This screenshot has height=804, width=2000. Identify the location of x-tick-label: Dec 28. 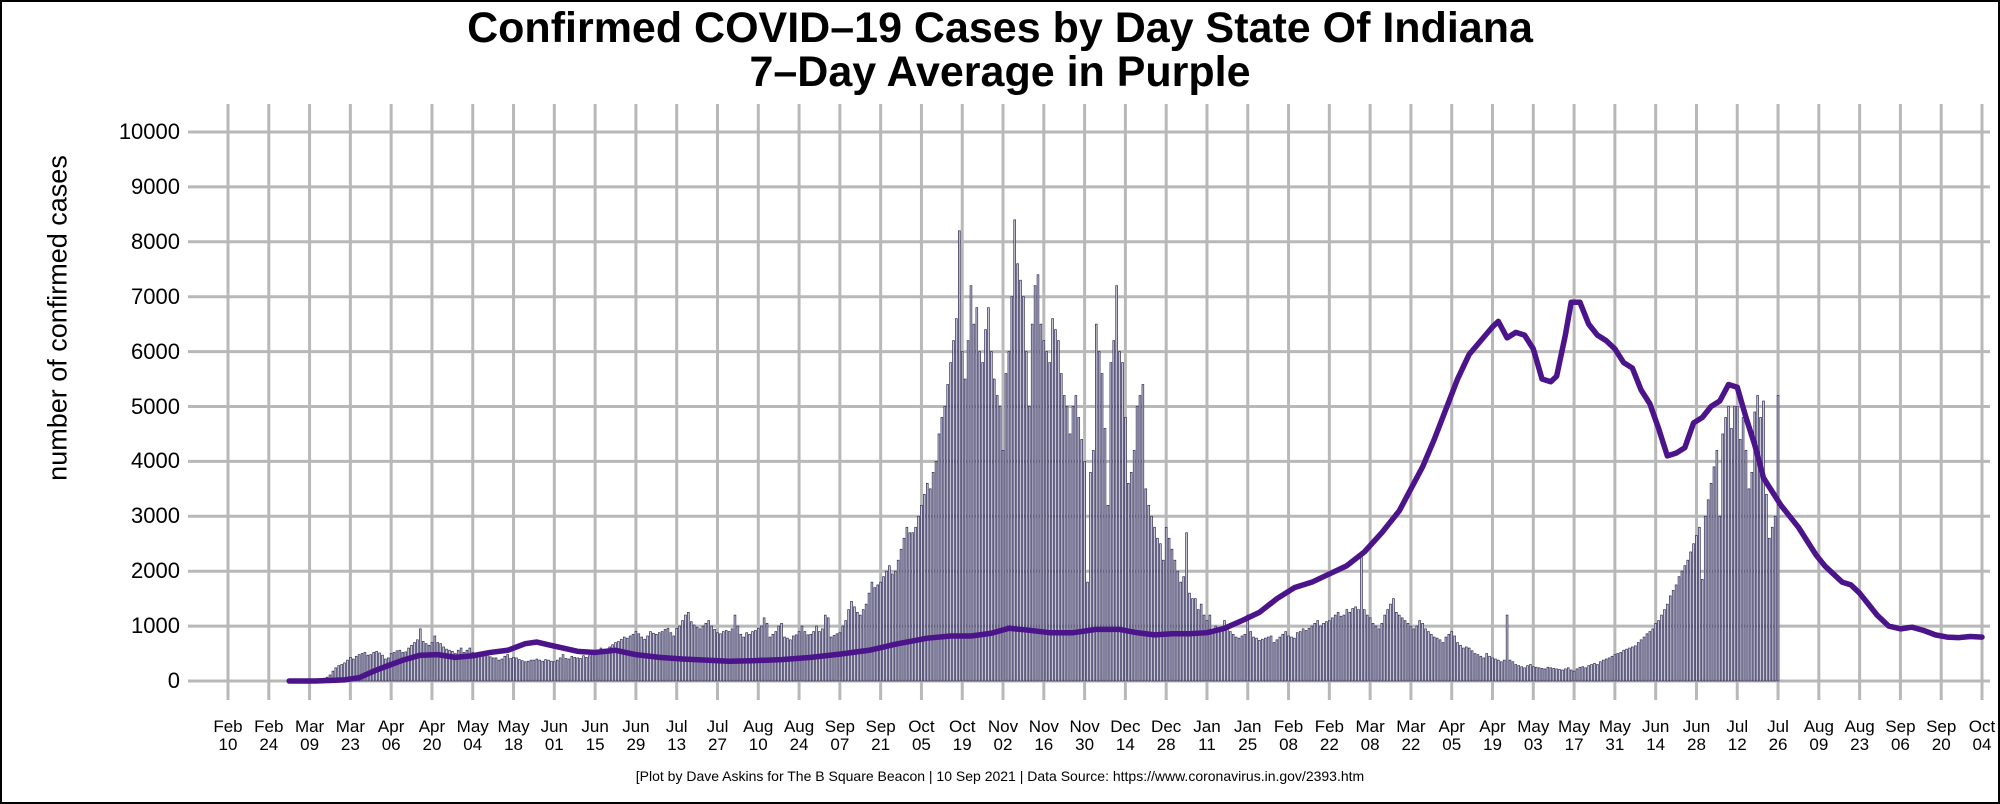
(1166, 736).